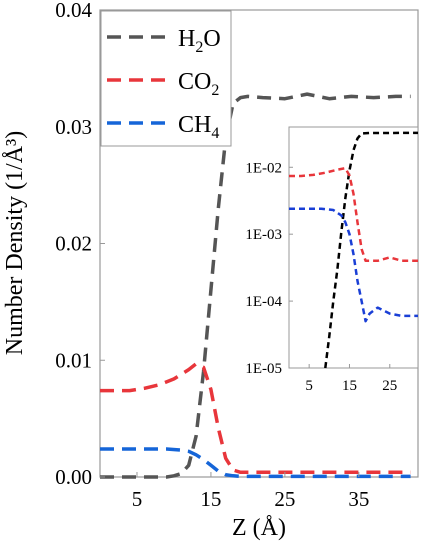 Image resolution: width=429 pixels, height=545 pixels. I want to click on legend-label-co2: CO2, so click(198, 84).